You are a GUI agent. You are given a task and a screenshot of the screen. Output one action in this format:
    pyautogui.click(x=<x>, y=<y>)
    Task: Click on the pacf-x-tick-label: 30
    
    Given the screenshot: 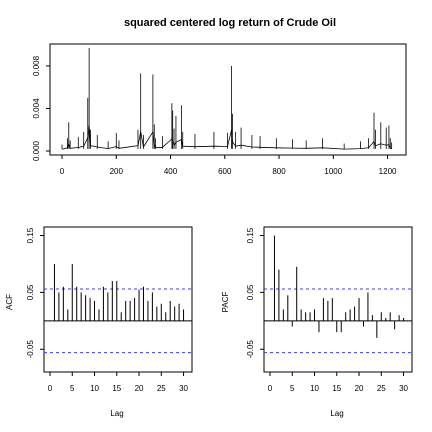 What is the action you would take?
    pyautogui.click(x=403, y=388)
    